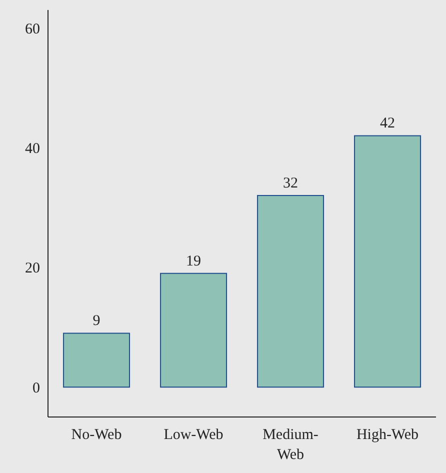 The image size is (446, 473). What do you see at coordinates (36, 388) in the screenshot?
I see `y-tick-label: 0` at bounding box center [36, 388].